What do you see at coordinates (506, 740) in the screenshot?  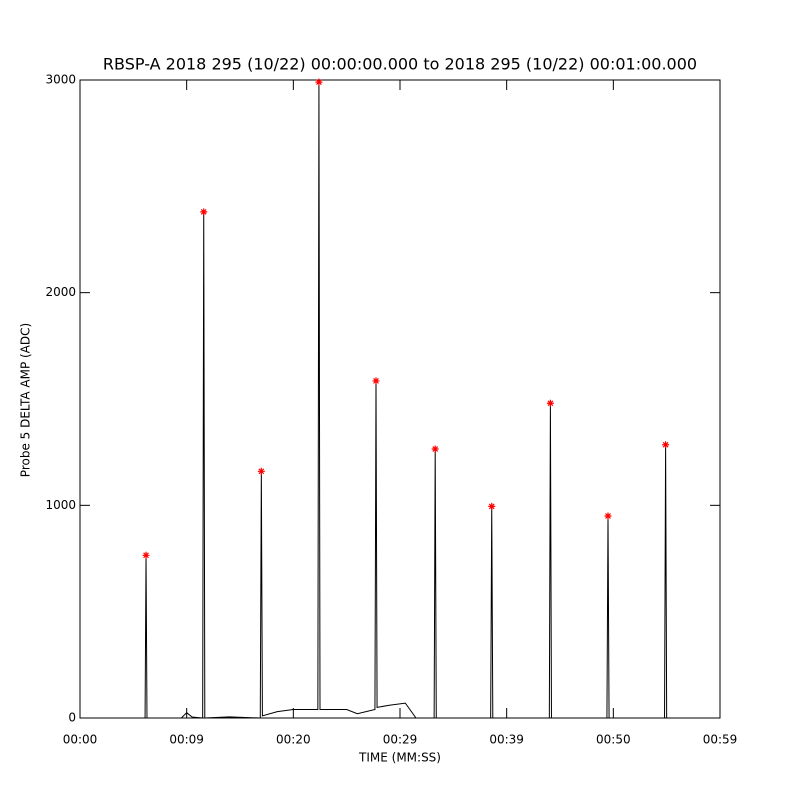 I see `x-tick-label: 00:39` at bounding box center [506, 740].